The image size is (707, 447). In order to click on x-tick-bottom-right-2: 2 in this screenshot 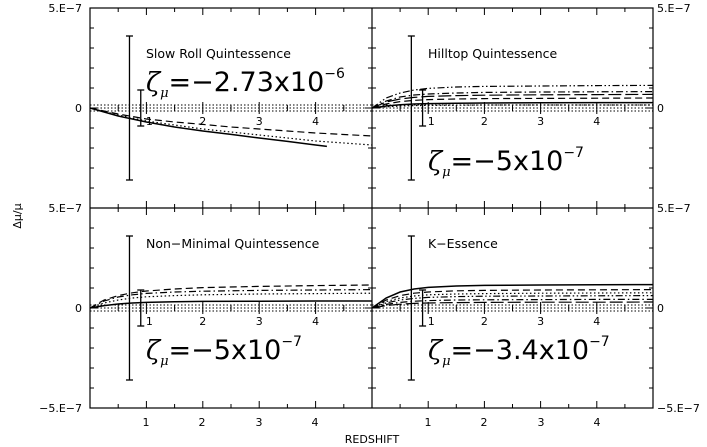, I will do `click(484, 422)`.